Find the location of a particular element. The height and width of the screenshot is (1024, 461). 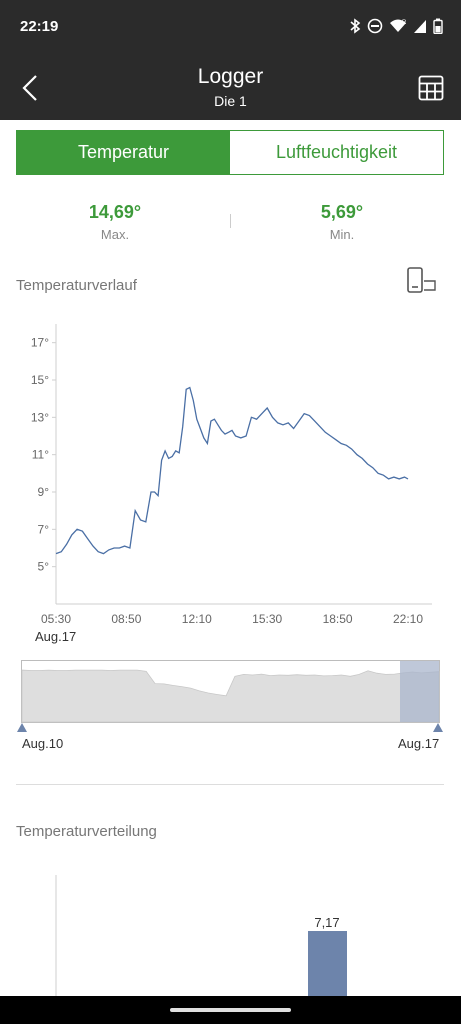

back-button is located at coordinates (30, 88).